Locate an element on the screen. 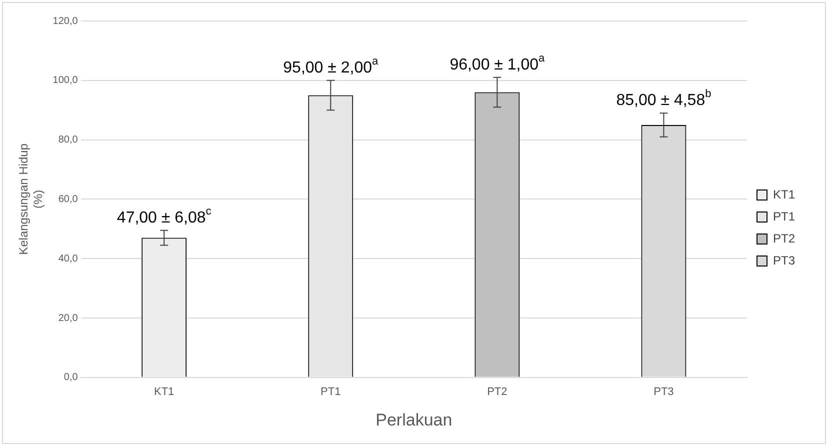 The image size is (828, 446). x-tick-label: PT1 is located at coordinates (330, 392).